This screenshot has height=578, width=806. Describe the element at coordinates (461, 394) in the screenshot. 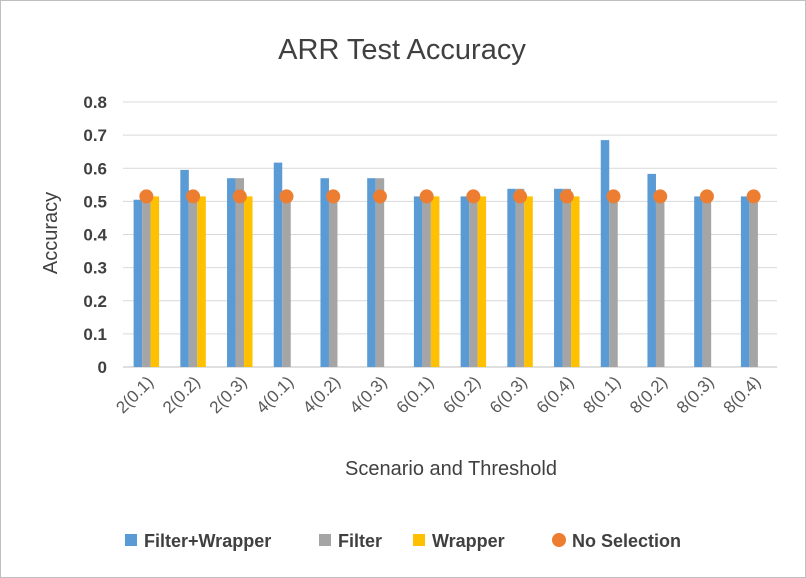

I see `x-tick-label: 6(0.2)` at that location.